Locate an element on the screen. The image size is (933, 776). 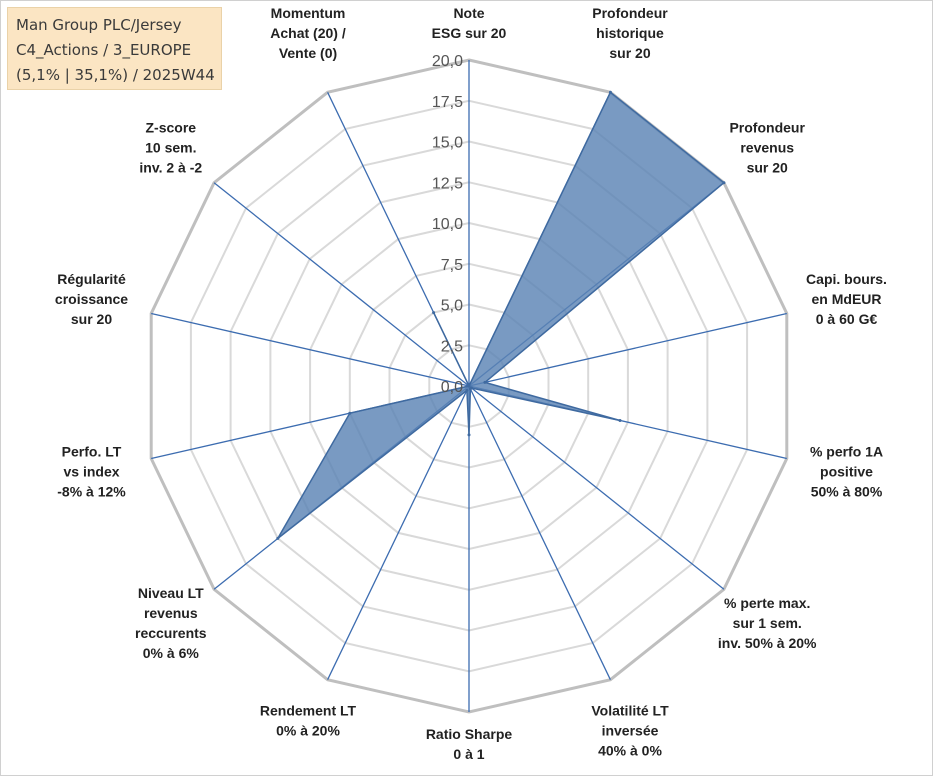
category-label: Régularité croissance sur 20 is located at coordinates (91, 299).